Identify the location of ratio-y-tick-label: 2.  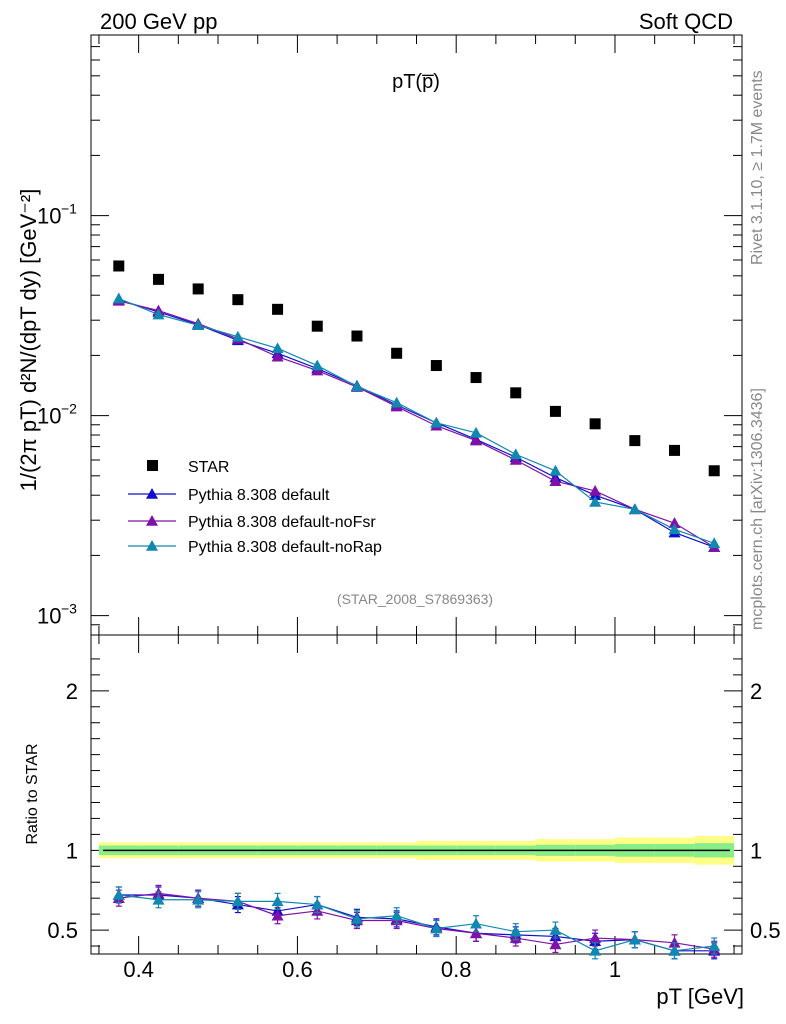
(72, 691).